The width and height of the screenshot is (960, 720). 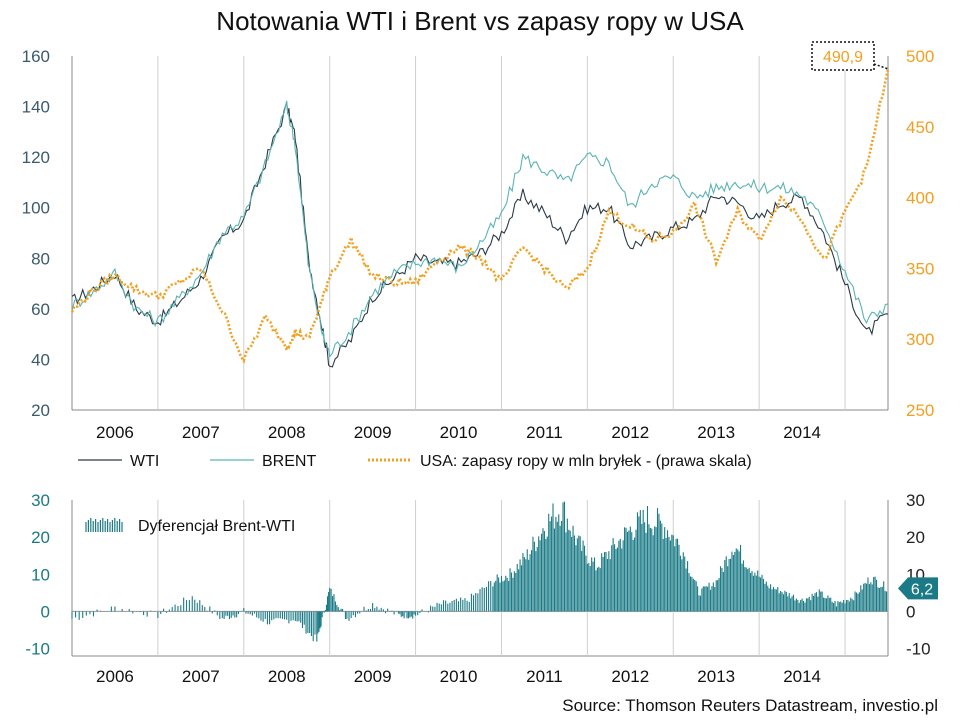 I want to click on bottom-x-tick-label: 2013, so click(x=716, y=676).